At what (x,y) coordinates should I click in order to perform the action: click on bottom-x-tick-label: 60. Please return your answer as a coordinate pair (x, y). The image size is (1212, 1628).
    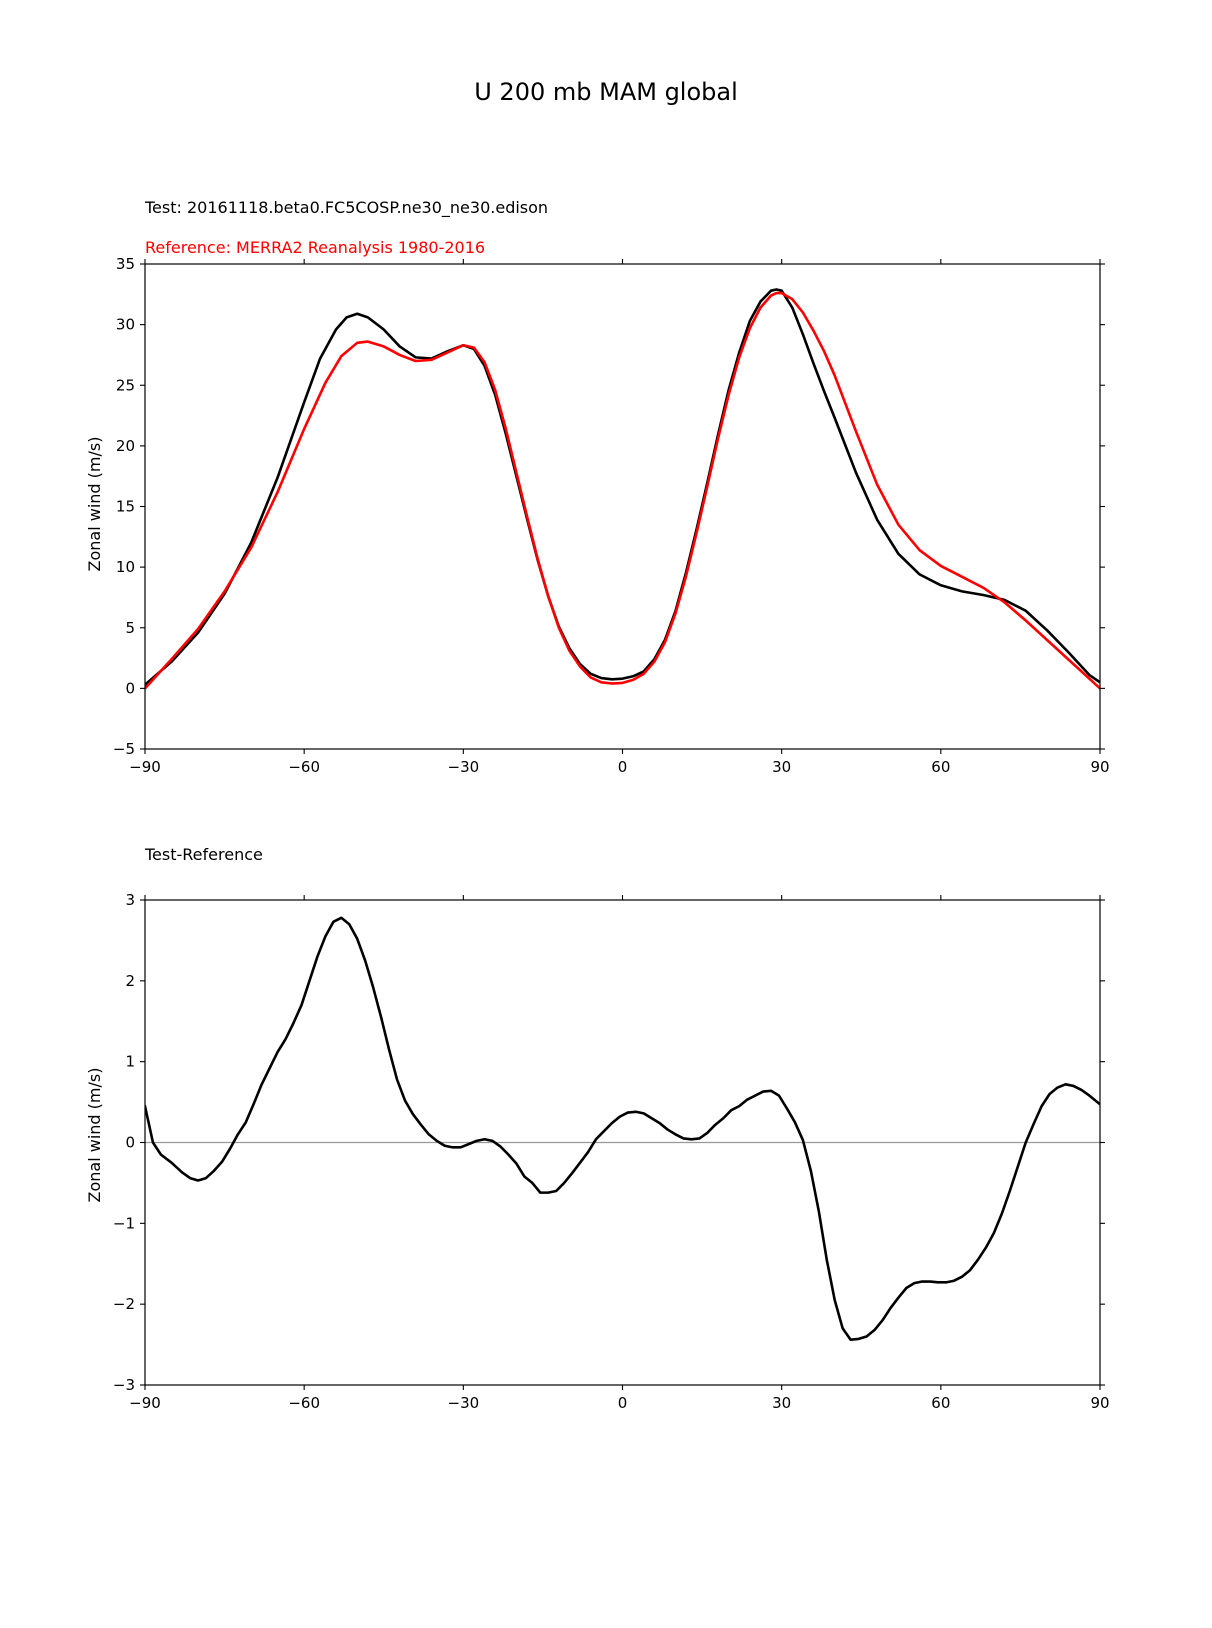
    Looking at the image, I should click on (940, 1403).